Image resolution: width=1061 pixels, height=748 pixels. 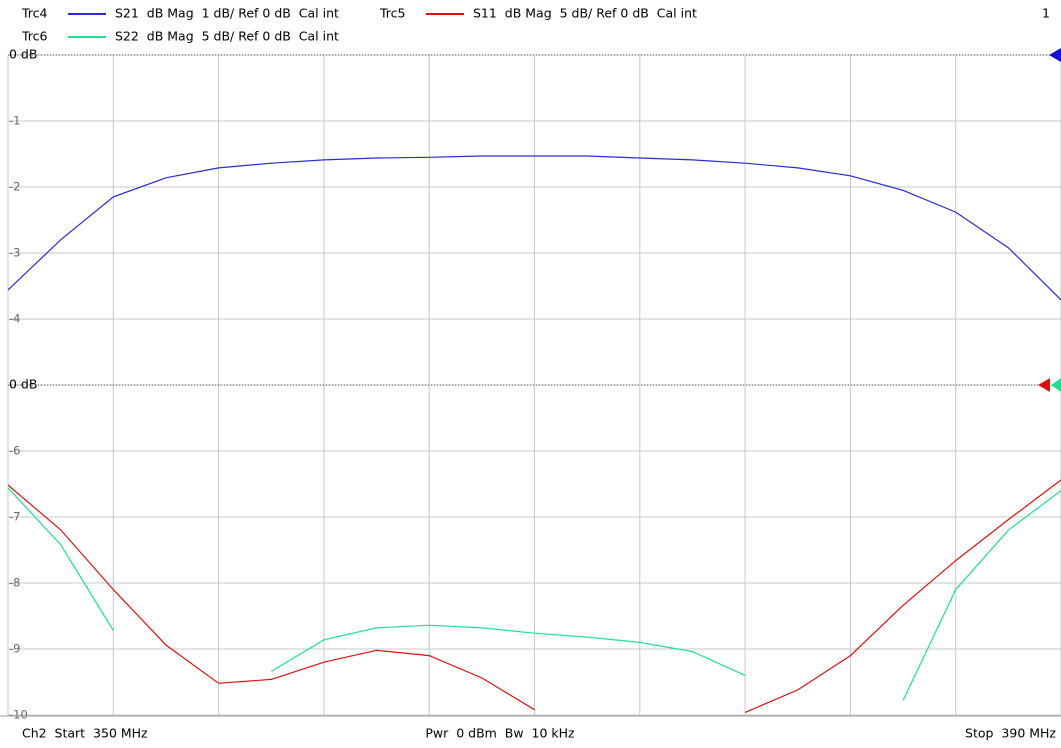 I want to click on y-tick-label: -7, so click(x=14, y=517).